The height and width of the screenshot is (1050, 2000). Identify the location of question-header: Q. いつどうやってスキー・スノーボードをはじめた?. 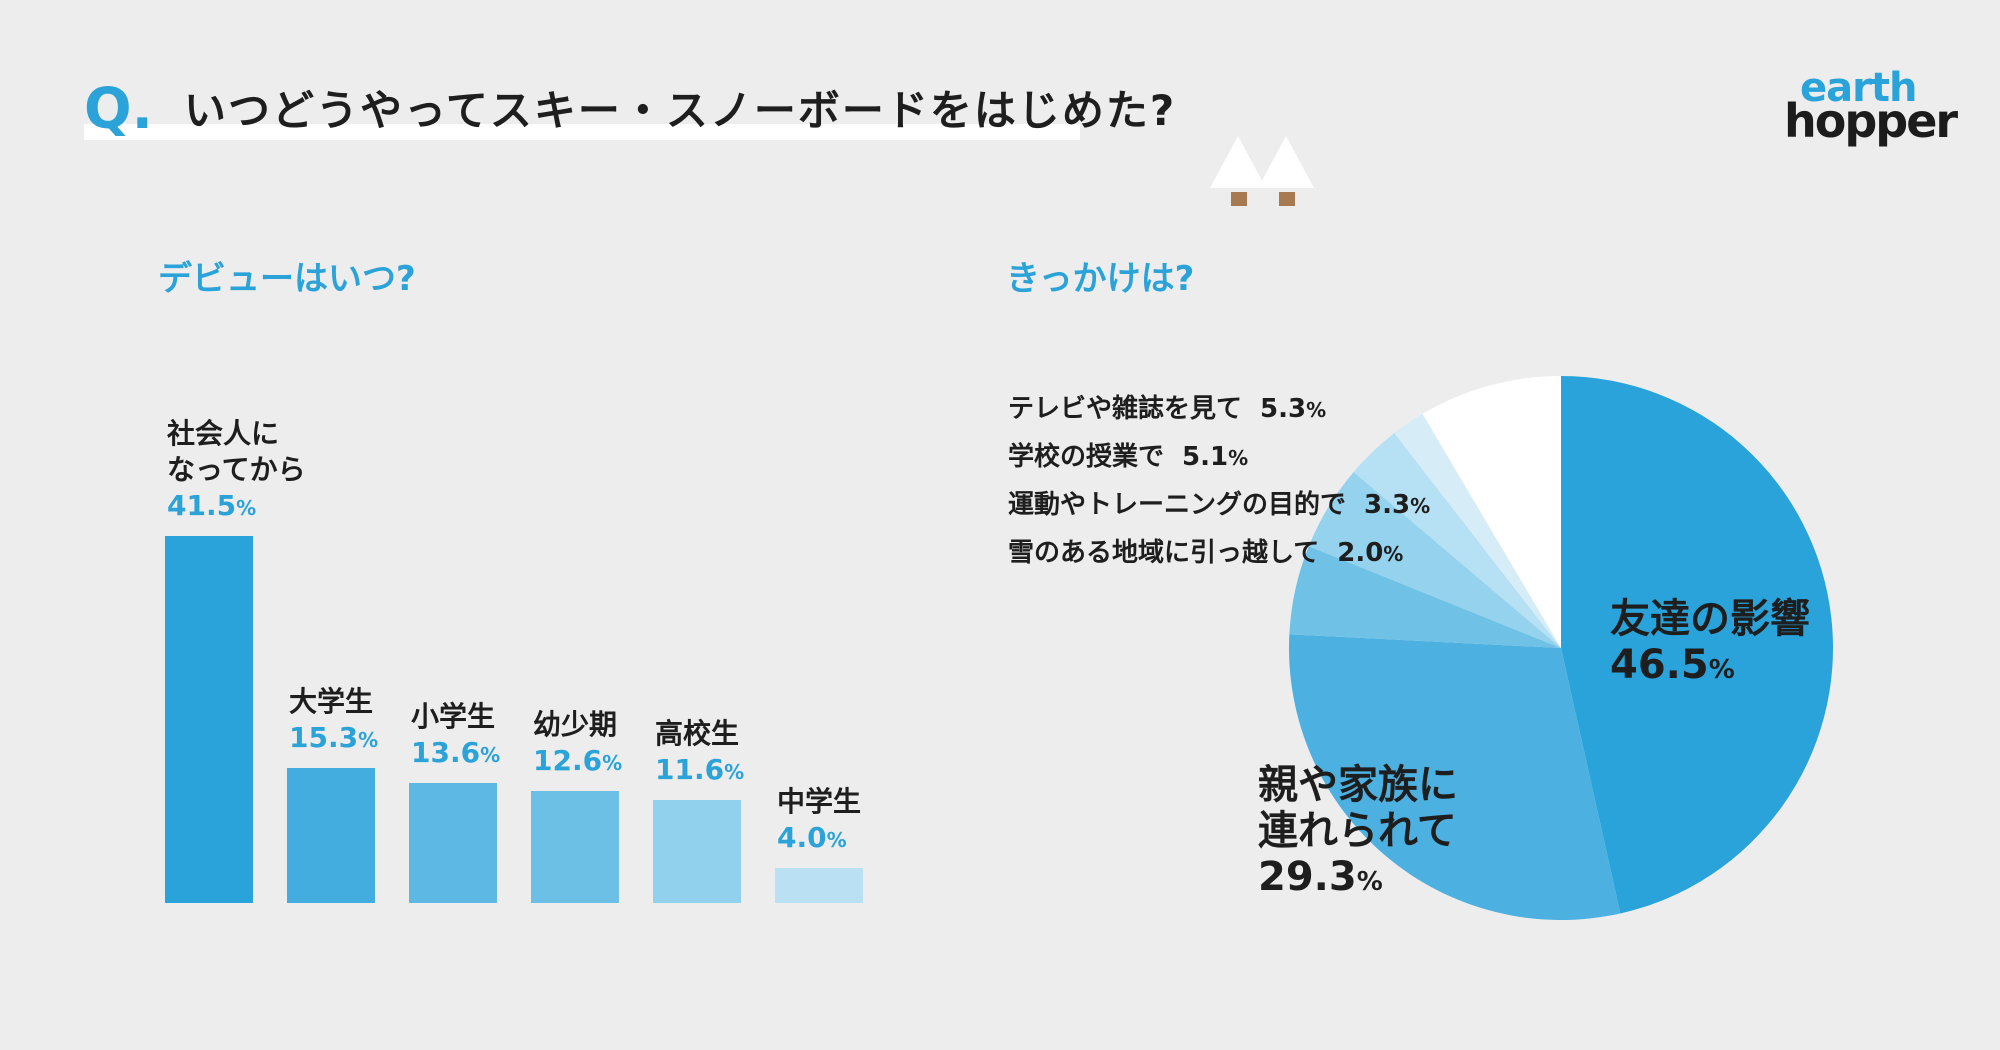
(629, 110).